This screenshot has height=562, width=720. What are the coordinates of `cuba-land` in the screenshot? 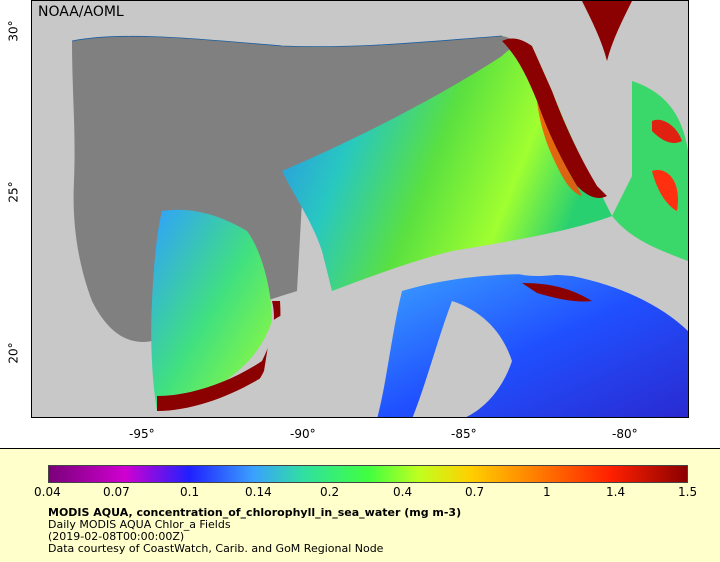 It's located at (595, 263).